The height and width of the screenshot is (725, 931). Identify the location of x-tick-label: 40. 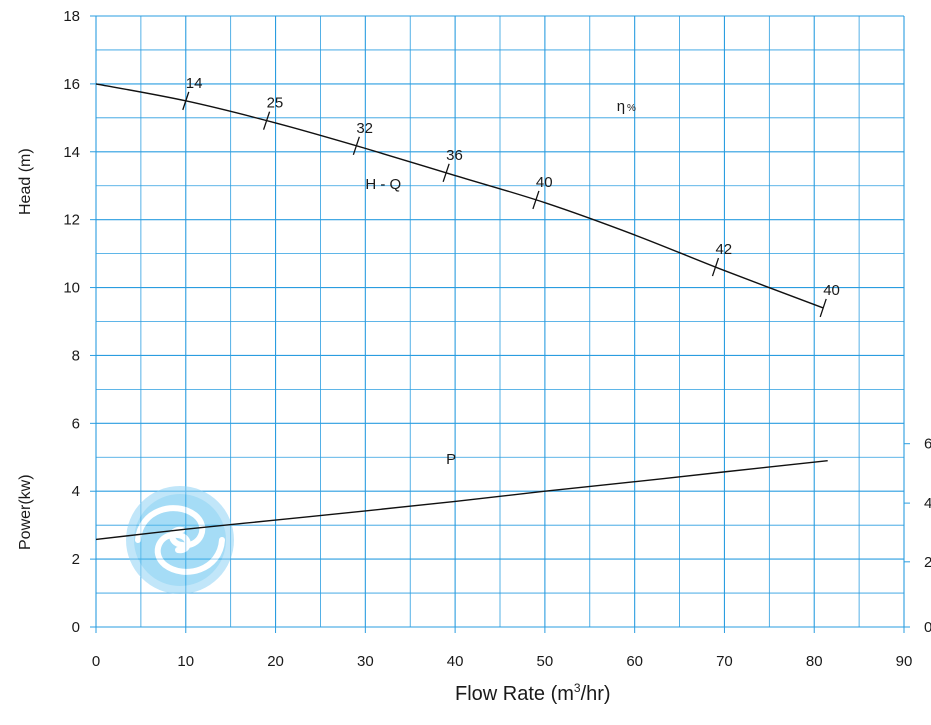
(455, 661).